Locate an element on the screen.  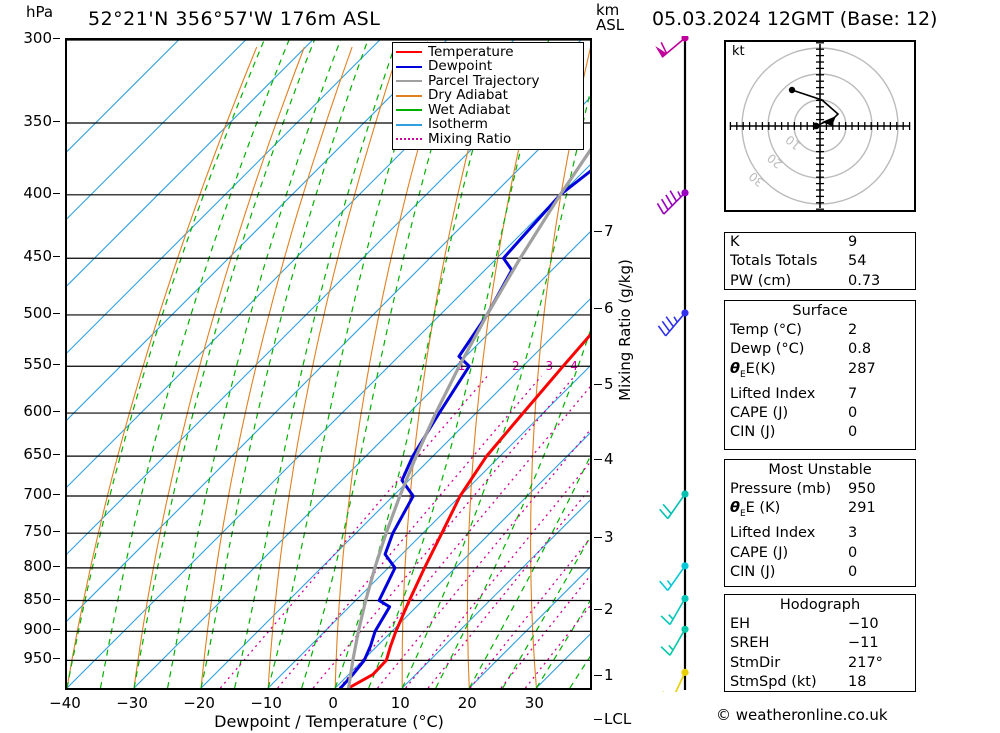
index-totals-totals: Totals Totals is located at coordinates (774, 261).